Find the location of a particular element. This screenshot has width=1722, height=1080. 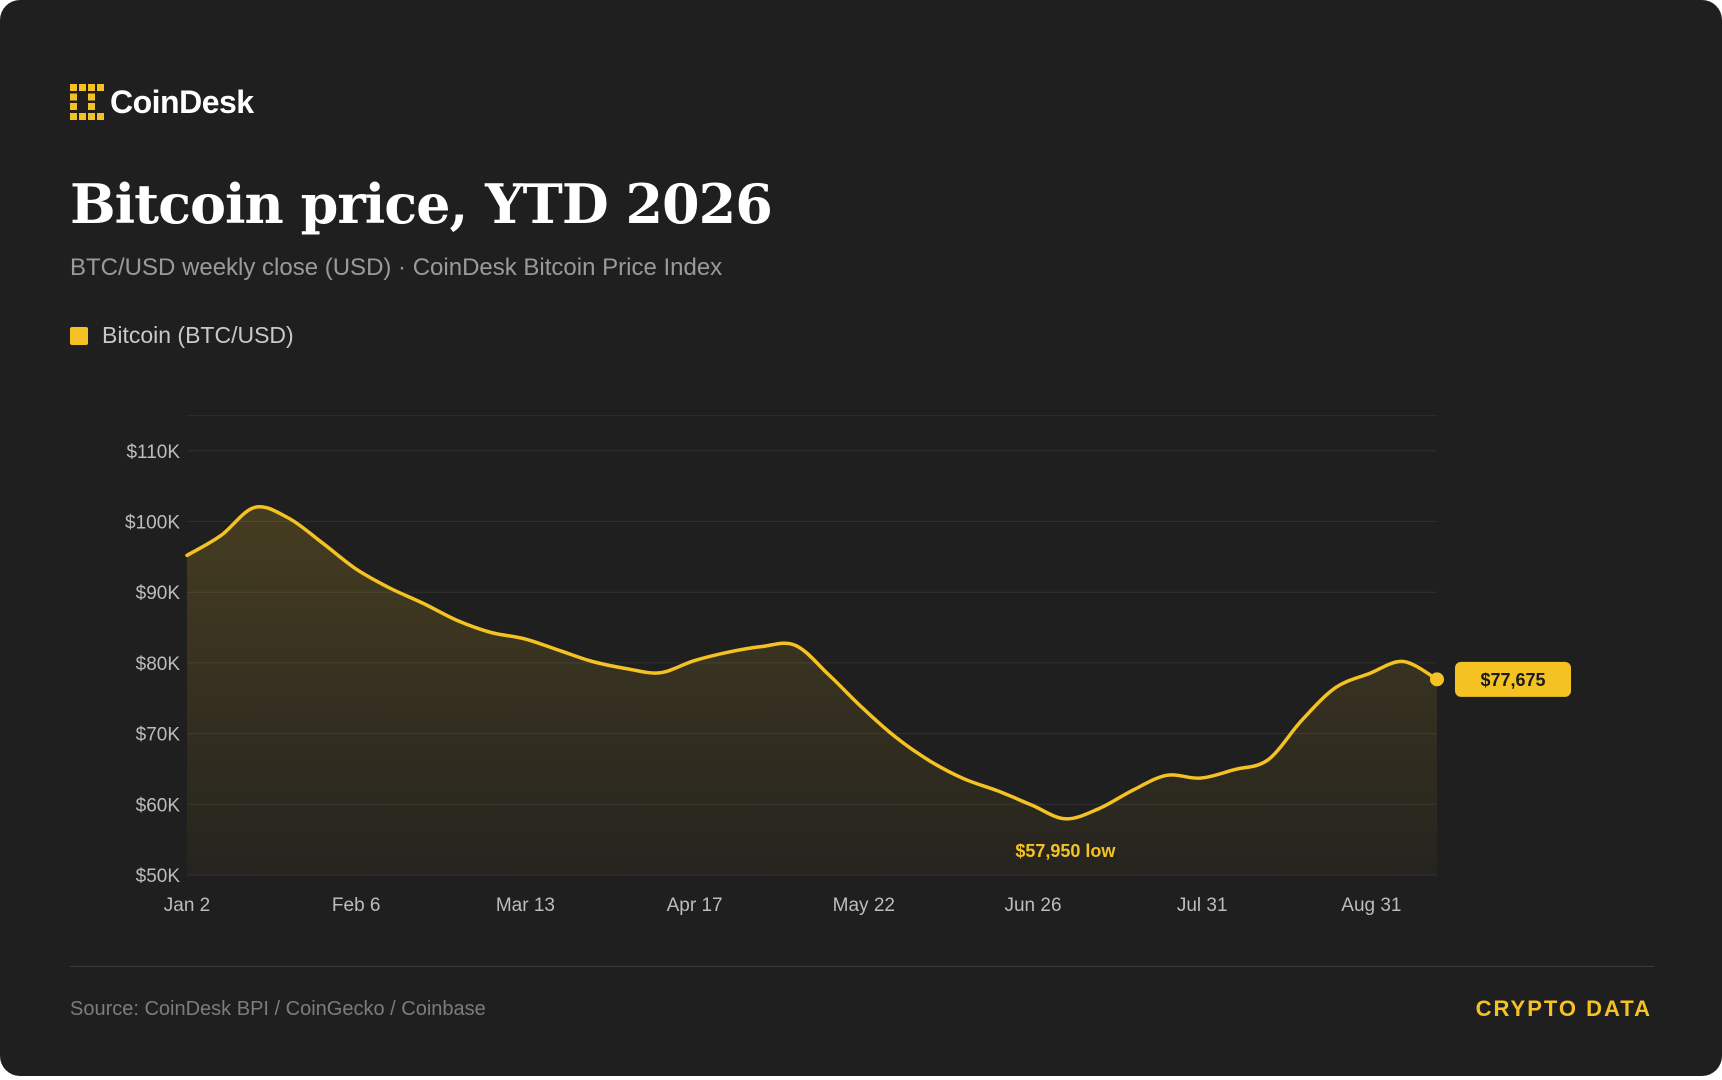

legend-swatch is located at coordinates (79, 335).